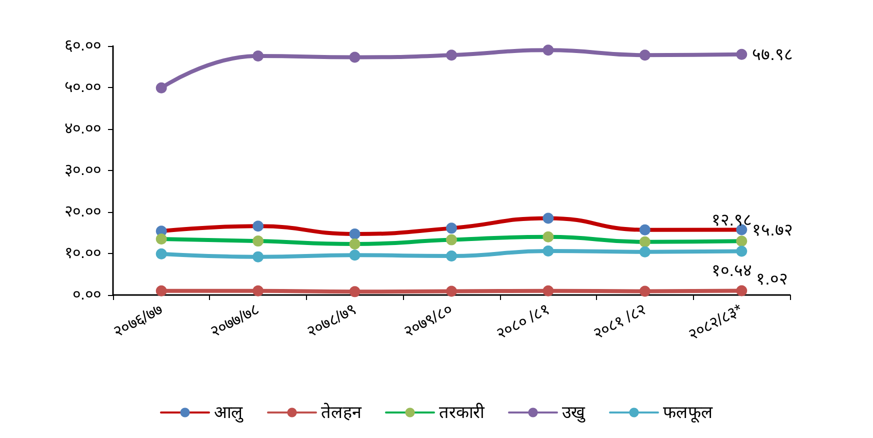 The height and width of the screenshot is (438, 873). Describe the element at coordinates (731, 270) in the screenshot. I see `data-label: १०.५४` at that location.